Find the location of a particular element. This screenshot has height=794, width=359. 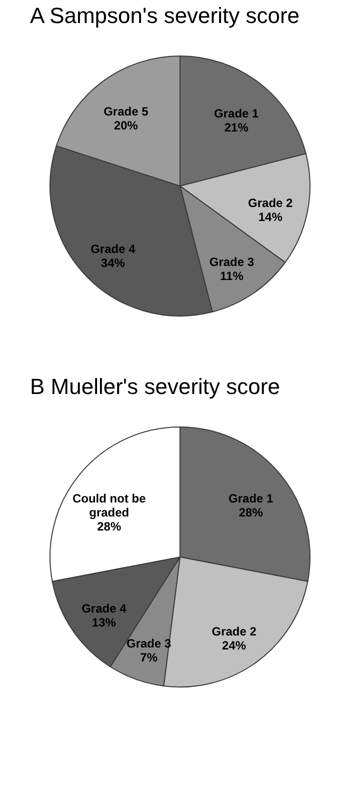

data-label: 14% is located at coordinates (270, 217).